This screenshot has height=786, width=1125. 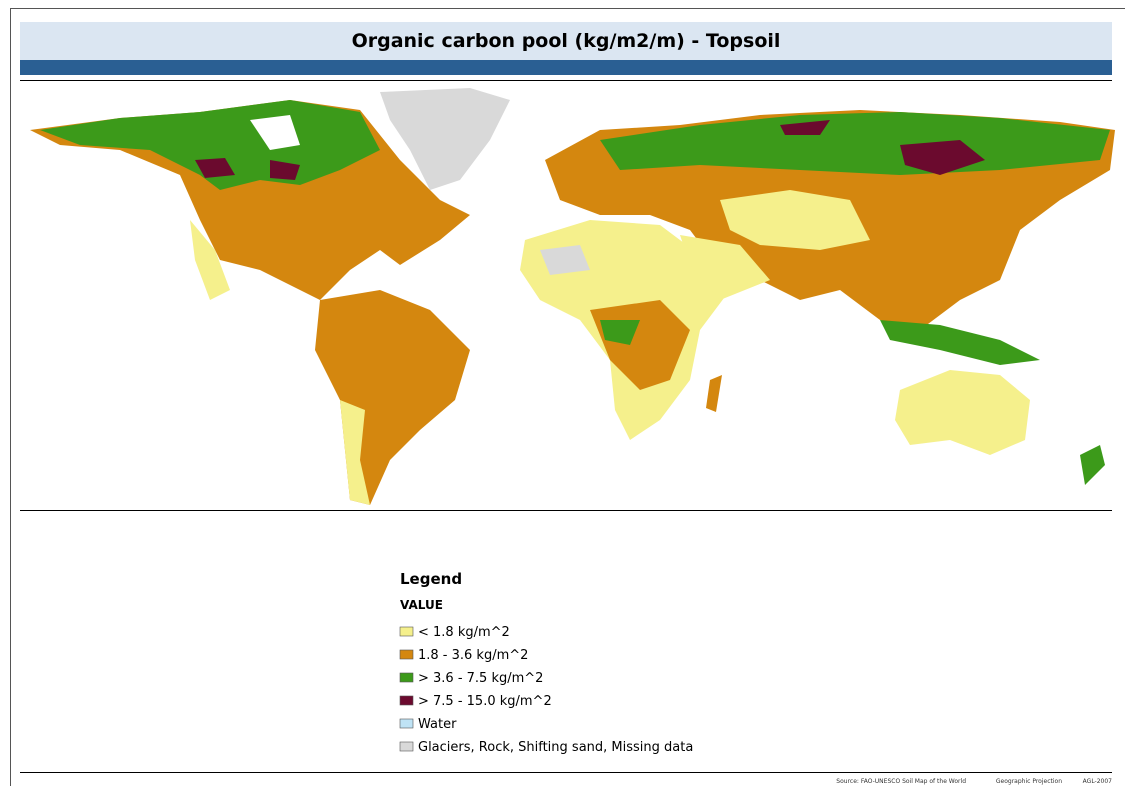 I want to click on credit: AGL-2007, so click(x=1098, y=781).